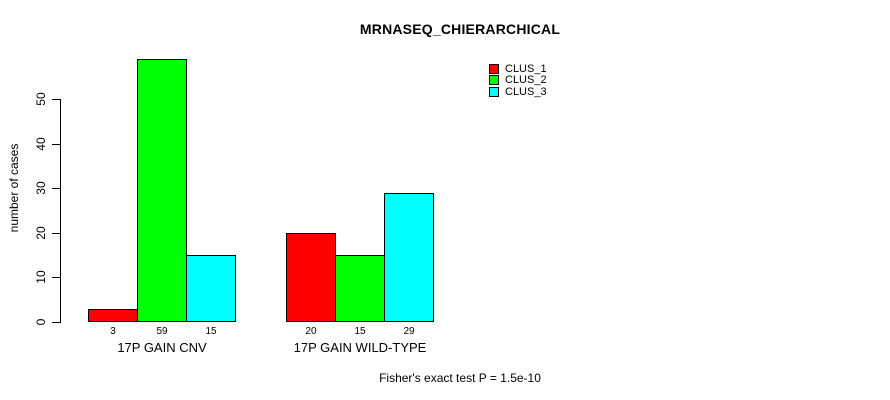 The height and width of the screenshot is (400, 890). Describe the element at coordinates (409, 331) in the screenshot. I see `bar-value-clus_3-17p-gain-wild-type: 29` at that location.